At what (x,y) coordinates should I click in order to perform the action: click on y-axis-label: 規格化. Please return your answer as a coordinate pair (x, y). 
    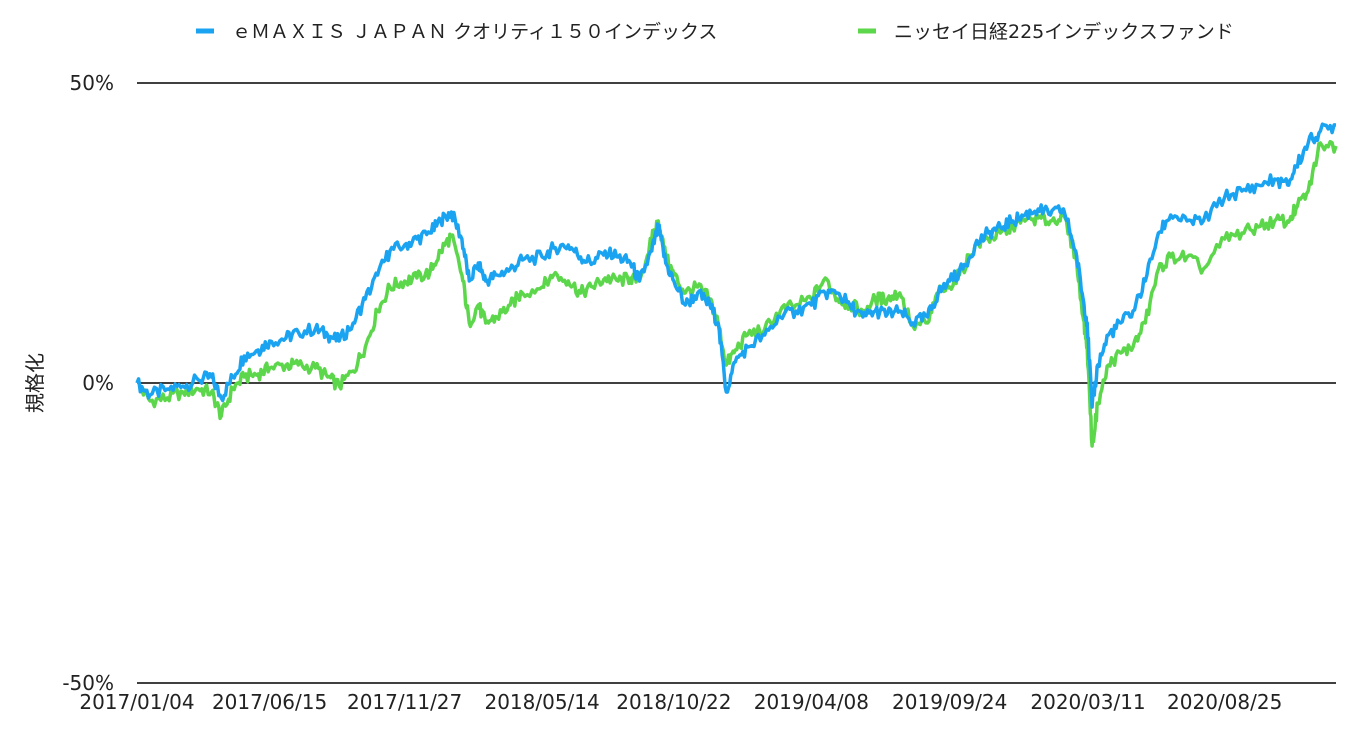
    Looking at the image, I should click on (35, 383).